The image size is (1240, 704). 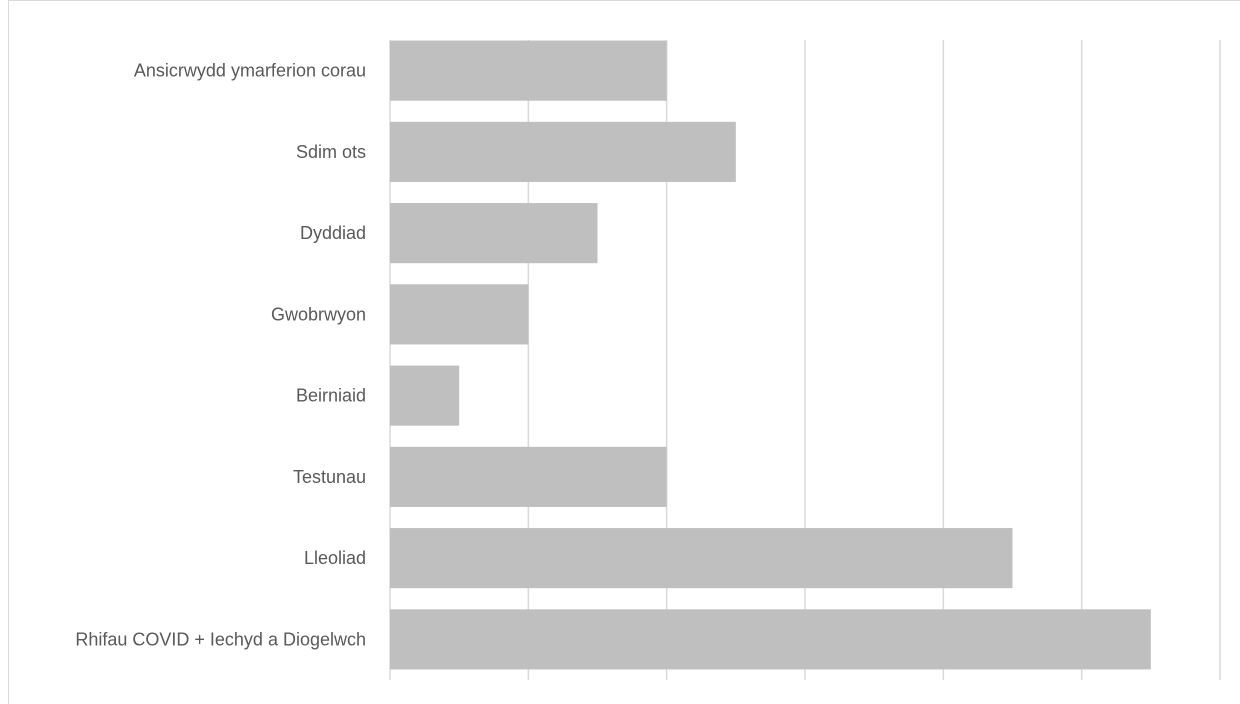 I want to click on category-label: Sdim ots, so click(x=331, y=152).